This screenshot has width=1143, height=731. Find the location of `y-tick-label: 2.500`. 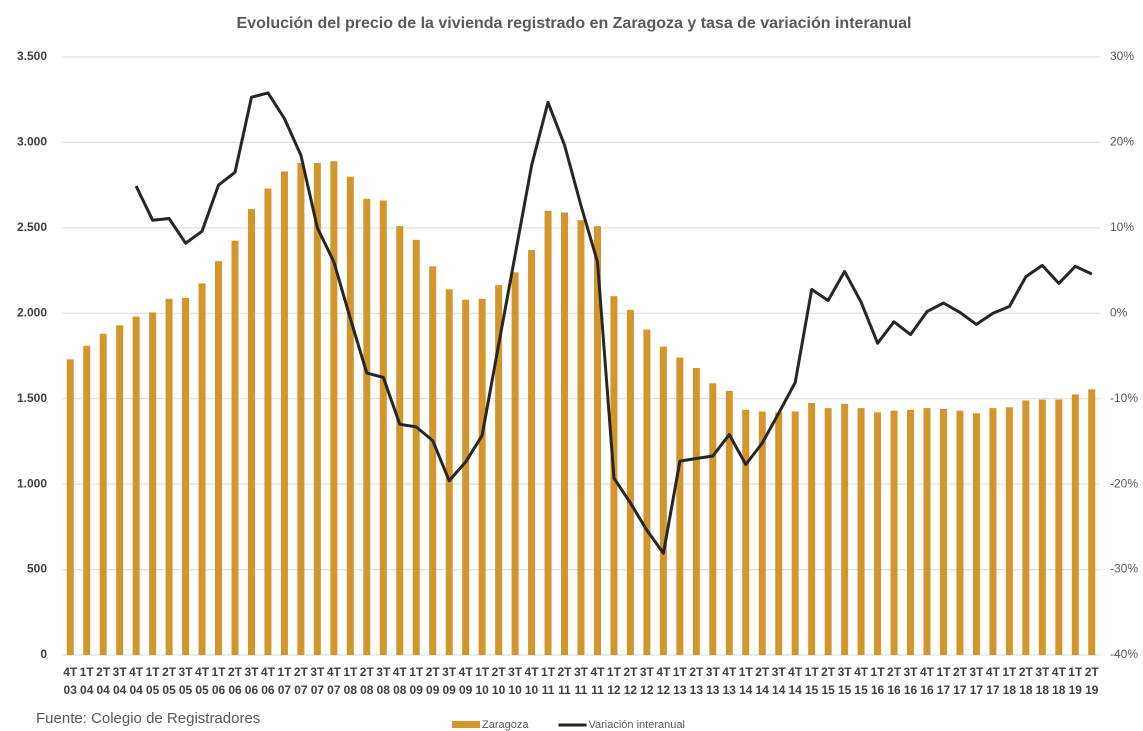

y-tick-label: 2.500 is located at coordinates (32, 227).